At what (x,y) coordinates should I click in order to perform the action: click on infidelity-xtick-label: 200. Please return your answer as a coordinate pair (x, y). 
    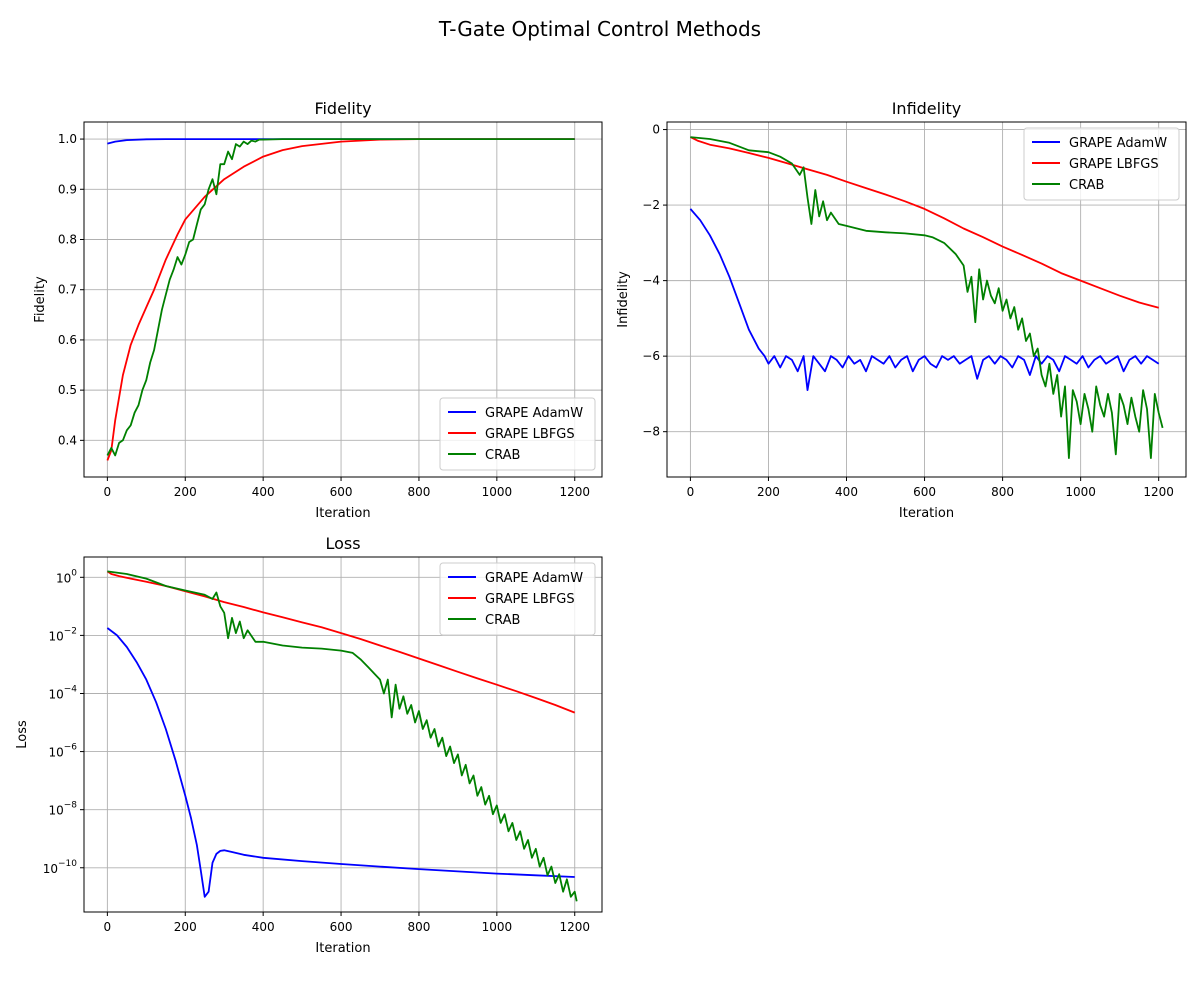
    Looking at the image, I should click on (768, 492).